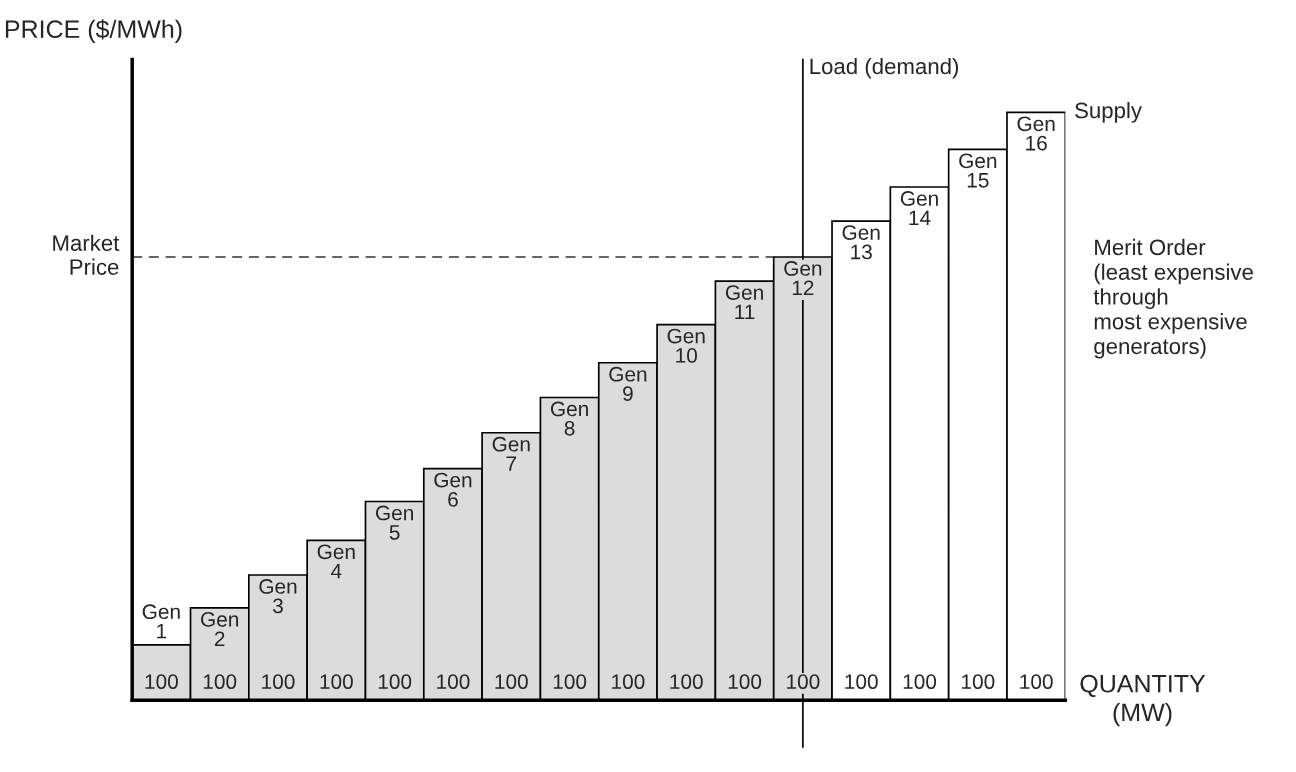 The image size is (1296, 772). What do you see at coordinates (1036, 133) in the screenshot?
I see `x-tick-label: Gen 16` at bounding box center [1036, 133].